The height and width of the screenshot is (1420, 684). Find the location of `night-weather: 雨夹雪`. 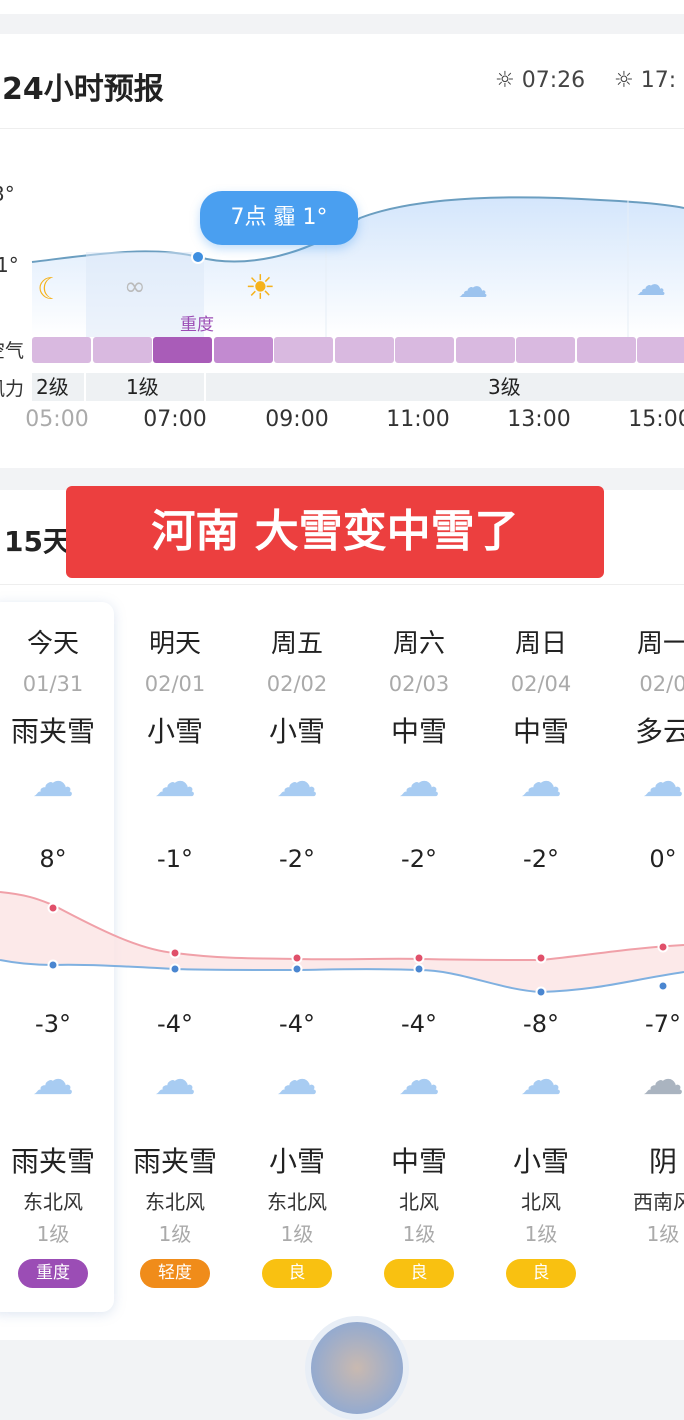

night-weather: 雨夹雪 is located at coordinates (53, 1161).